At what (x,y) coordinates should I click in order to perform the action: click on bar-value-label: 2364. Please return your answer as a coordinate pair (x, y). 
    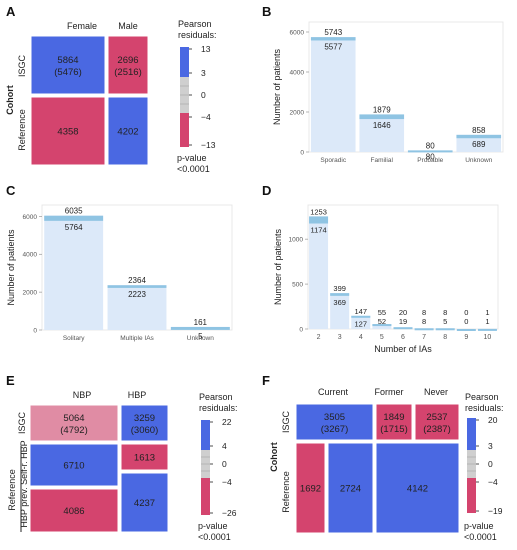
    Looking at the image, I should click on (137, 280).